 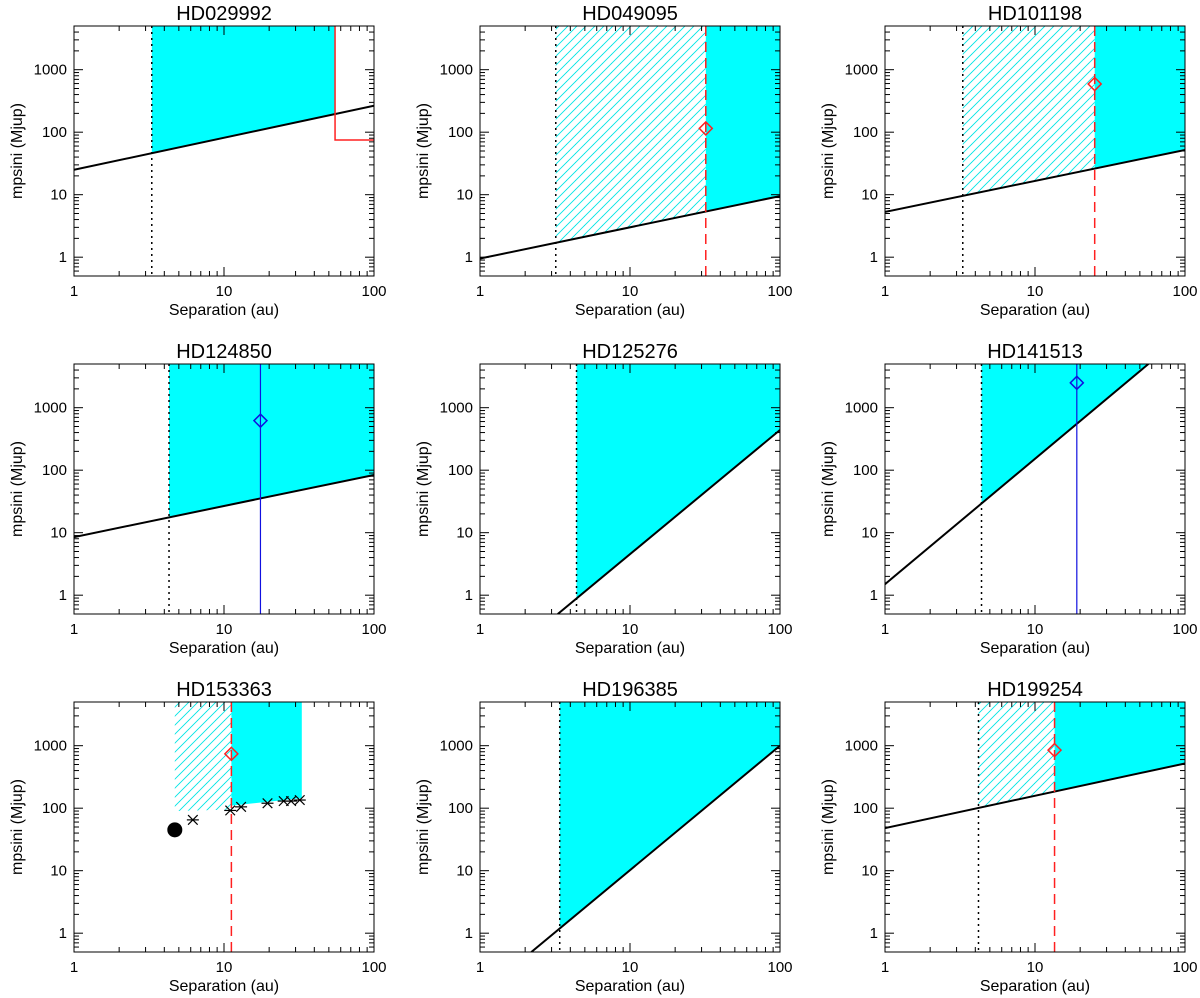 What do you see at coordinates (1035, 14) in the screenshot?
I see `panel-title: HD101198` at bounding box center [1035, 14].